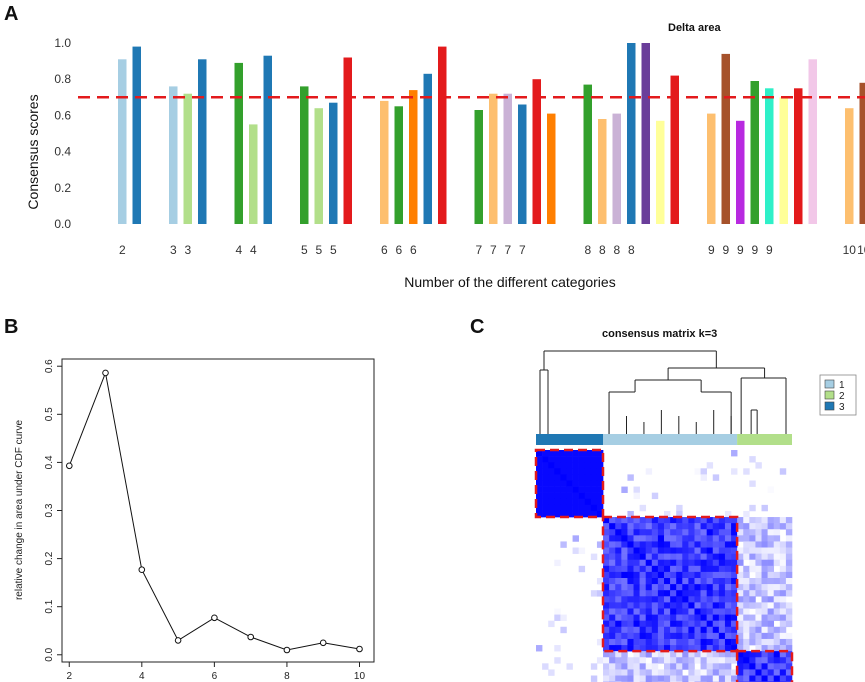  What do you see at coordinates (842, 407) in the screenshot?
I see `legend-label-3: 3` at bounding box center [842, 407].